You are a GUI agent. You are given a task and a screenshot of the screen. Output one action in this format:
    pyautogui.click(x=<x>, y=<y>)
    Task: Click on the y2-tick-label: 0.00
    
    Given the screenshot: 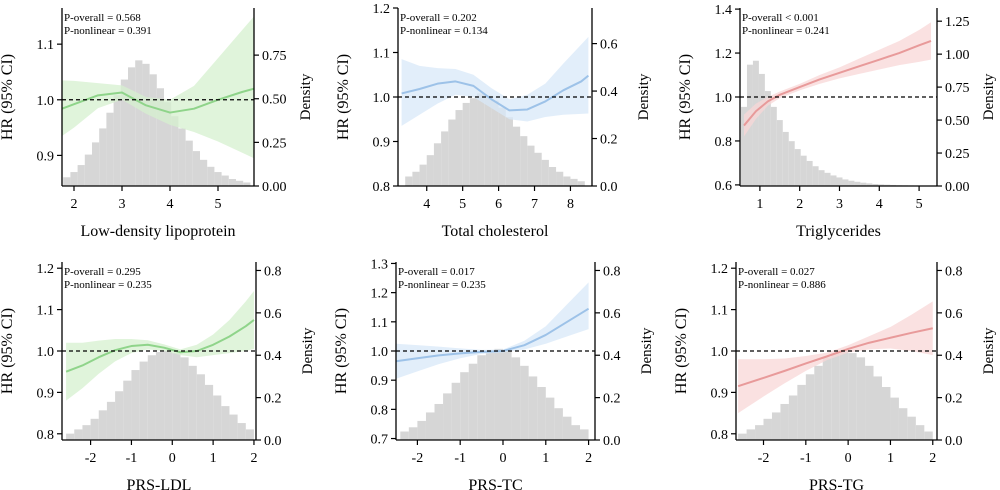 What is the action you would take?
    pyautogui.click(x=274, y=187)
    